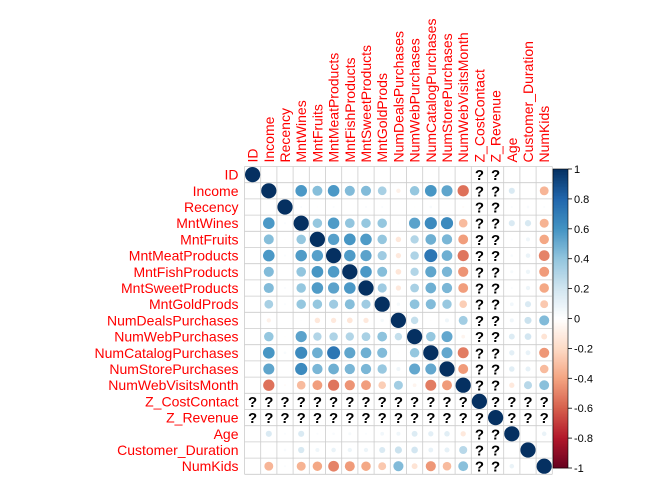 The width and height of the screenshot is (672, 480). I want to click on colorbar-tick-label: 1, so click(577, 170).